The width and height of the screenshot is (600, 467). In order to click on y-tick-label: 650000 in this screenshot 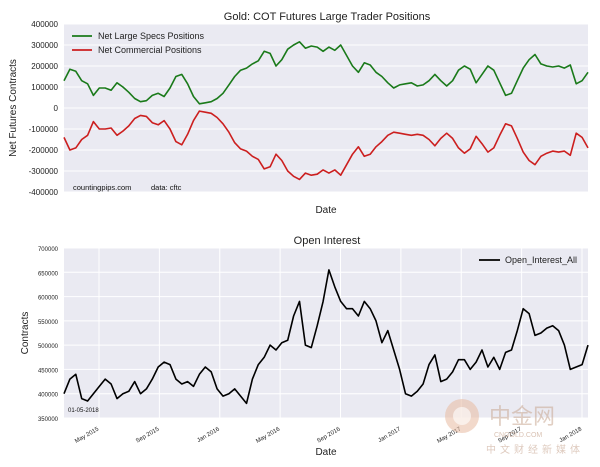, I will do `click(48, 274)`.